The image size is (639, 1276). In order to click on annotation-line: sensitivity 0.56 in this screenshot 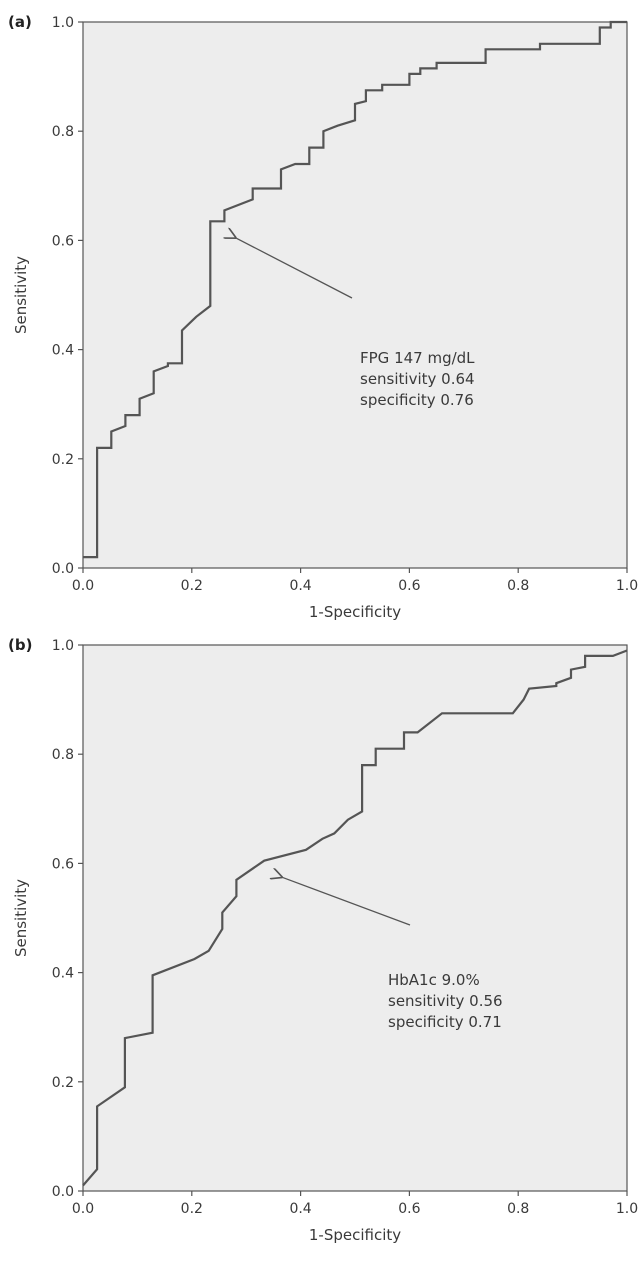, I will do `click(445, 1001)`.